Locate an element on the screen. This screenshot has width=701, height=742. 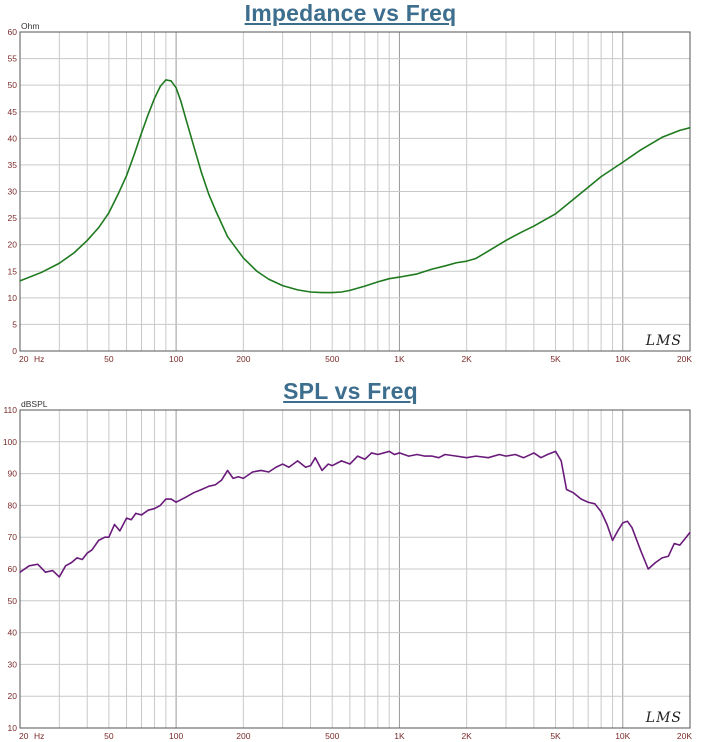
impedance-y-axis-label: Ohm is located at coordinates (30, 26).